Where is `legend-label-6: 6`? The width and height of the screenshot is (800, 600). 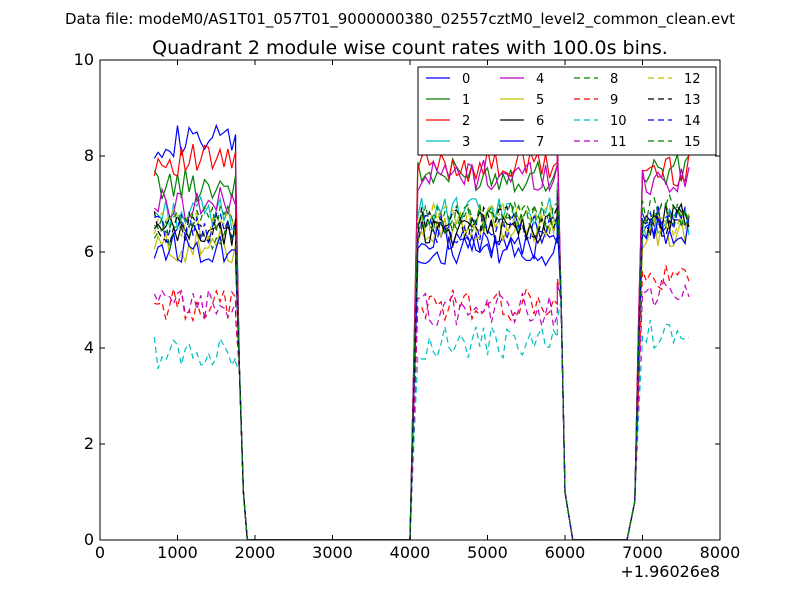
legend-label-6: 6 is located at coordinates (540, 121).